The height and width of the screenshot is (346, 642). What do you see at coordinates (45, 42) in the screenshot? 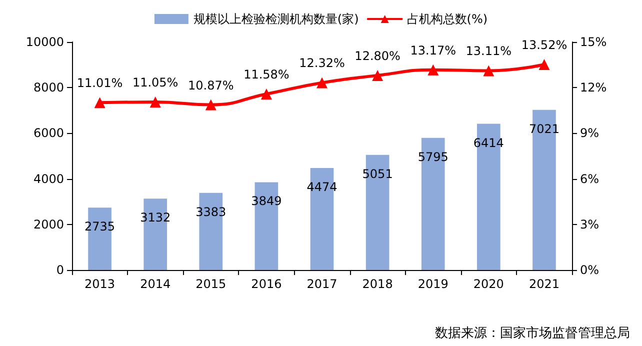
I see `y-tick-label: 10000` at bounding box center [45, 42].